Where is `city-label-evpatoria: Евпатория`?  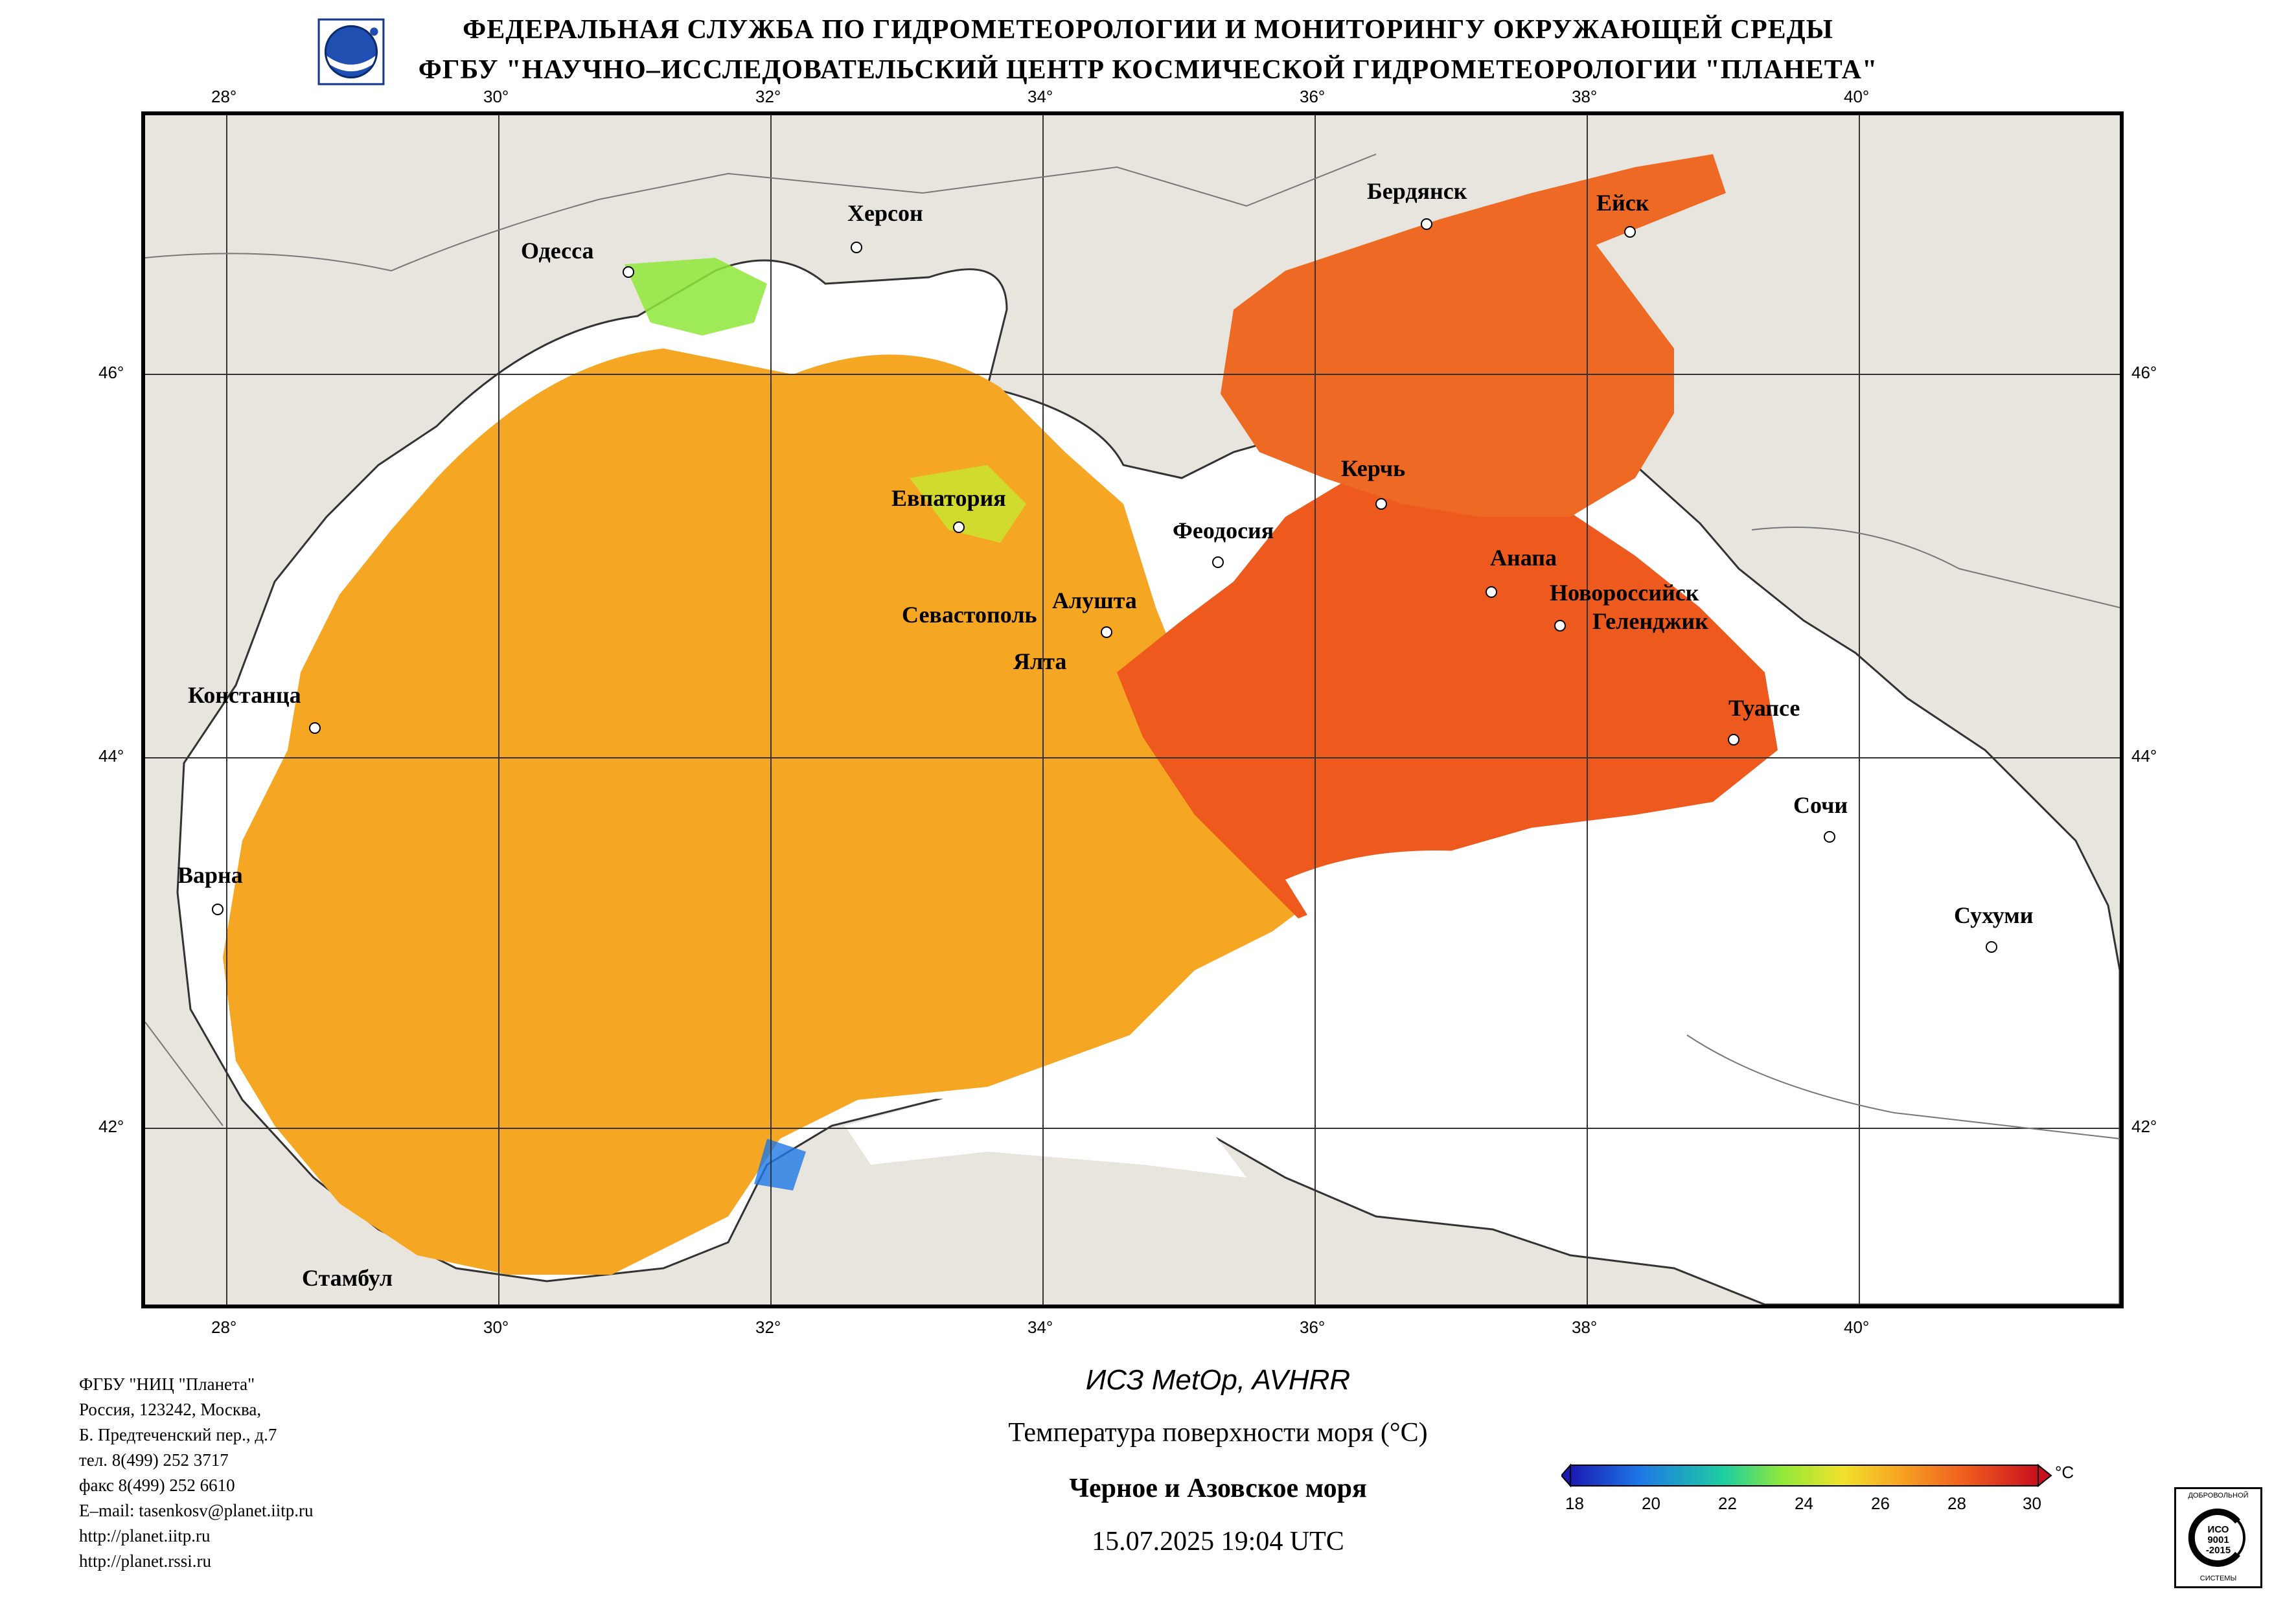
city-label-evpatoria: Евпатория is located at coordinates (948, 498).